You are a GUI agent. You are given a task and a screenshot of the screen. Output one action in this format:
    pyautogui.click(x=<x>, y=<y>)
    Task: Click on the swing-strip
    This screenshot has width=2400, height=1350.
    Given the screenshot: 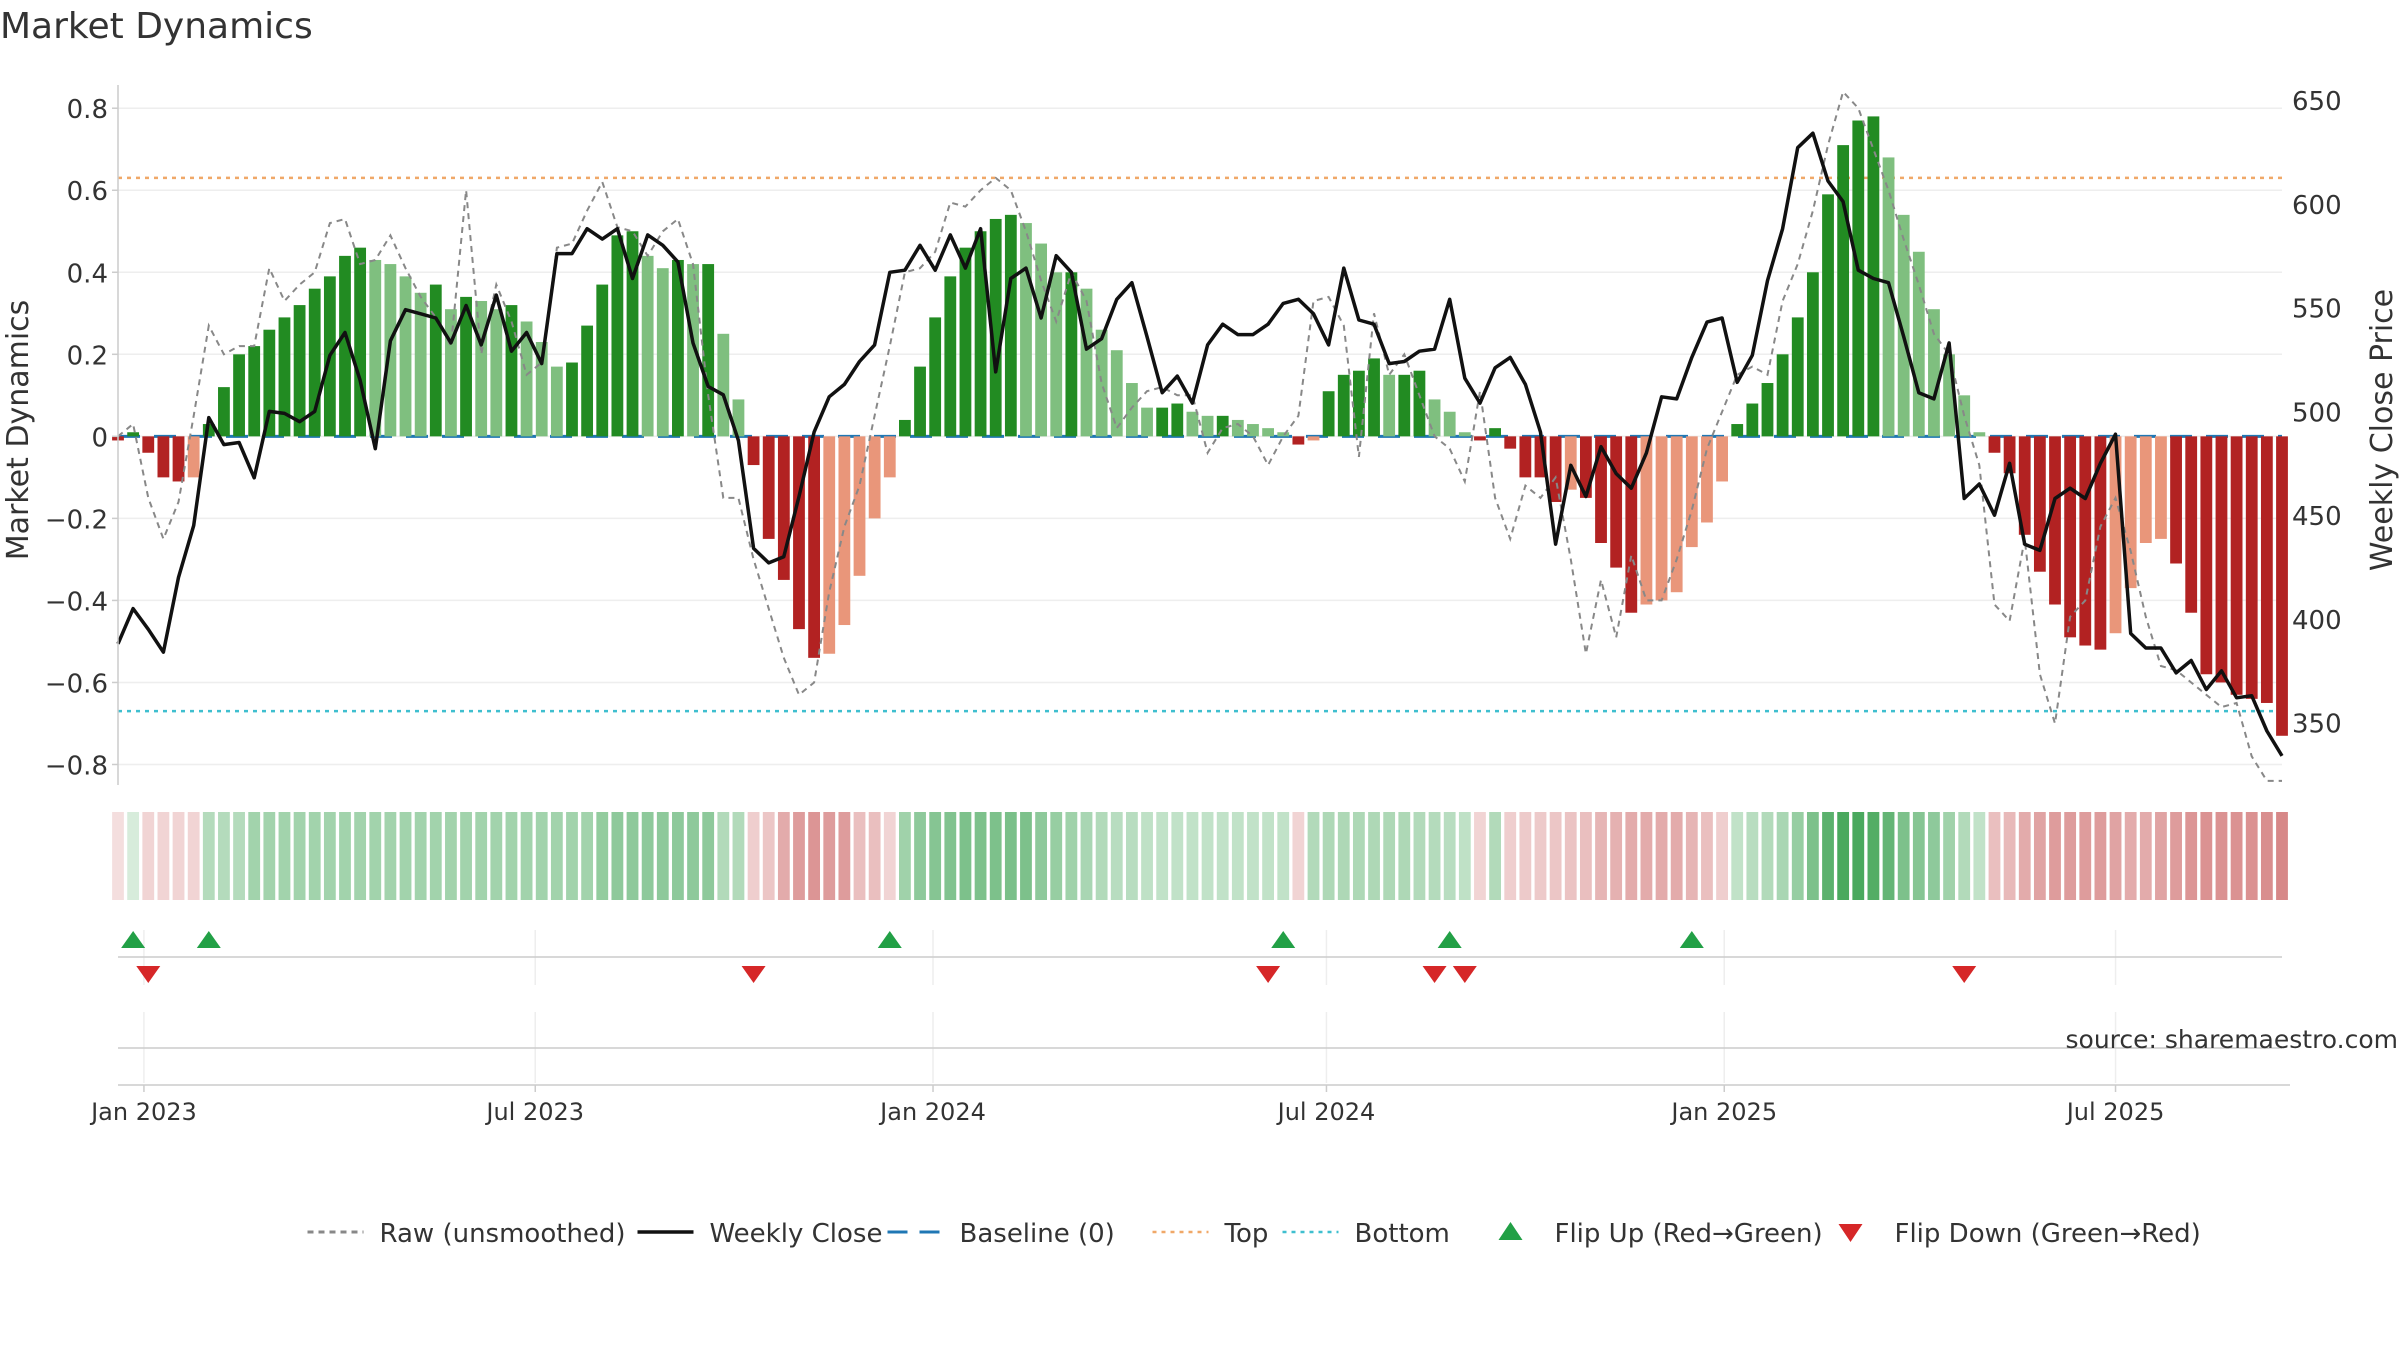 What is the action you would take?
    pyautogui.click(x=1200, y=856)
    